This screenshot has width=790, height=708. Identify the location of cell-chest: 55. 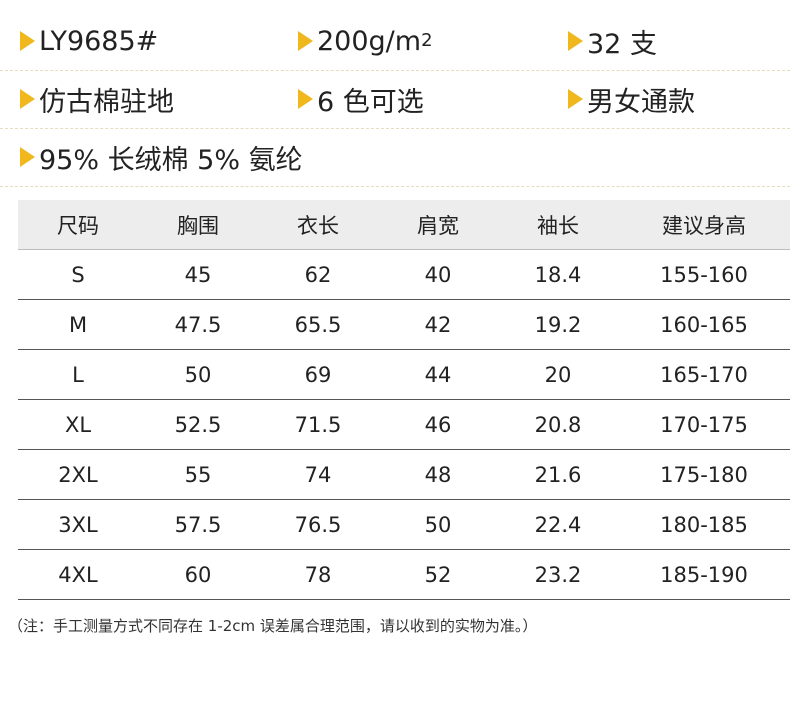
(198, 474).